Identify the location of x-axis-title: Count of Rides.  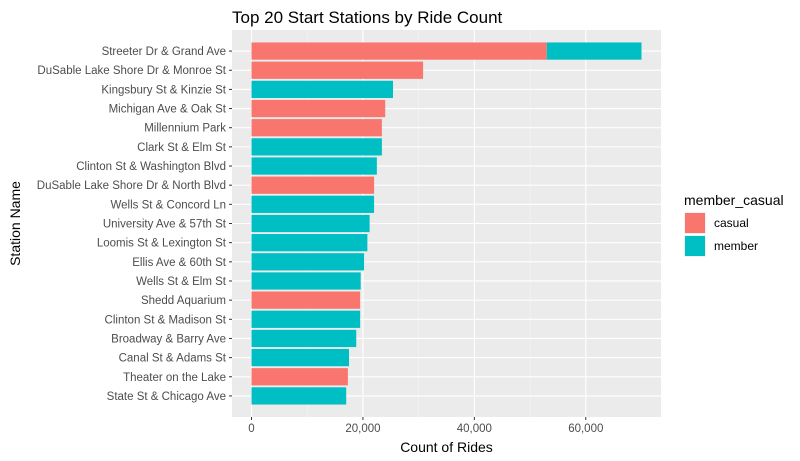
(446, 447).